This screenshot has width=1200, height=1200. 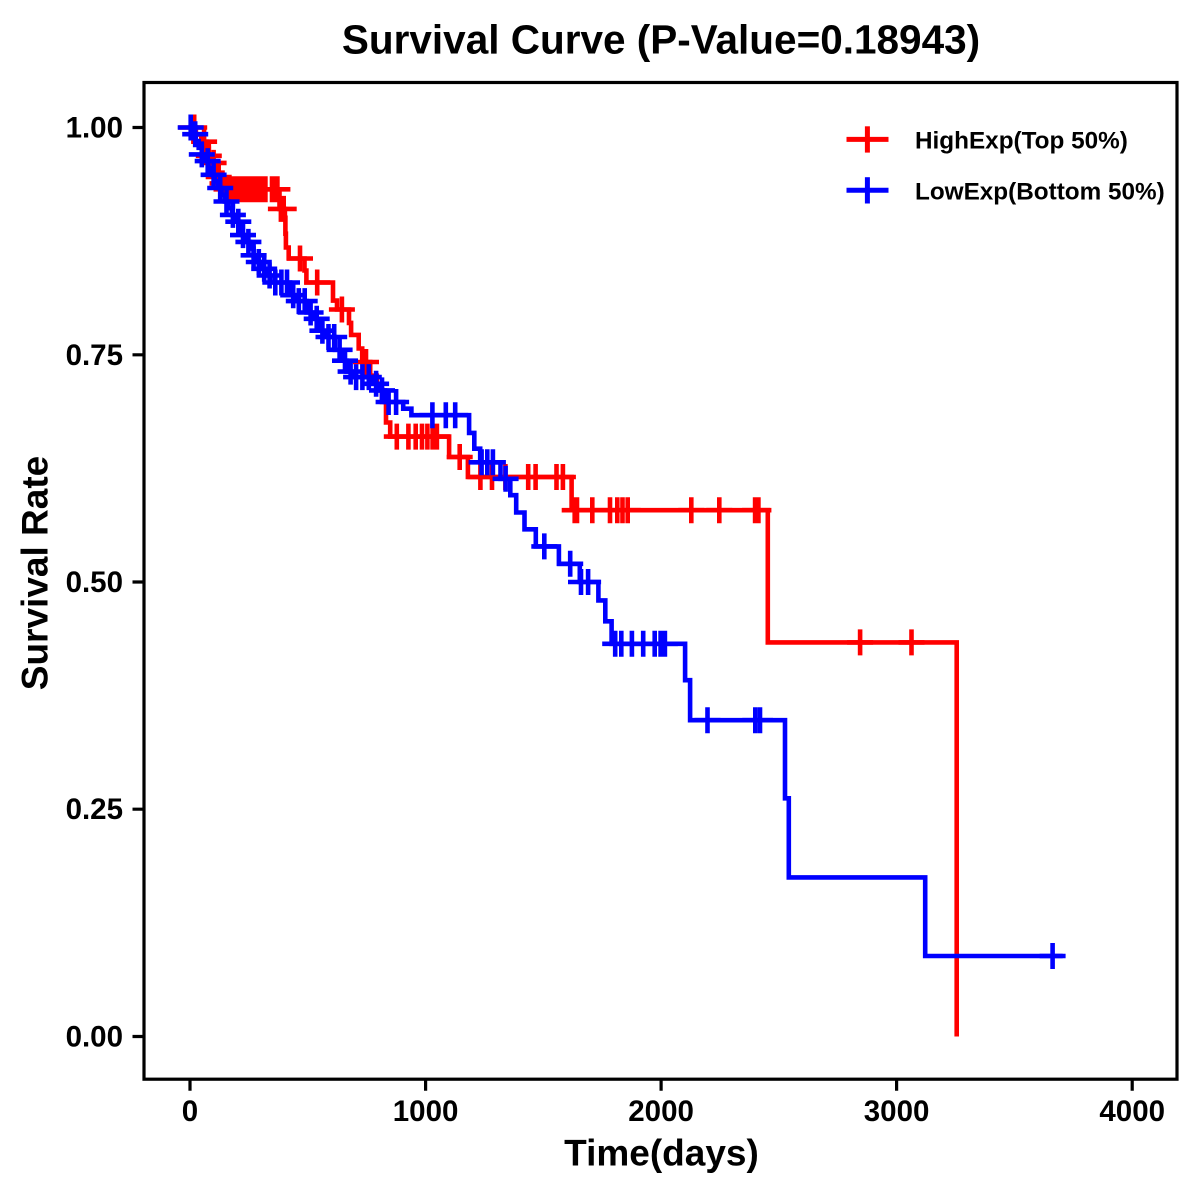 What do you see at coordinates (94, 582) in the screenshot?
I see `svg-text: 0.50` at bounding box center [94, 582].